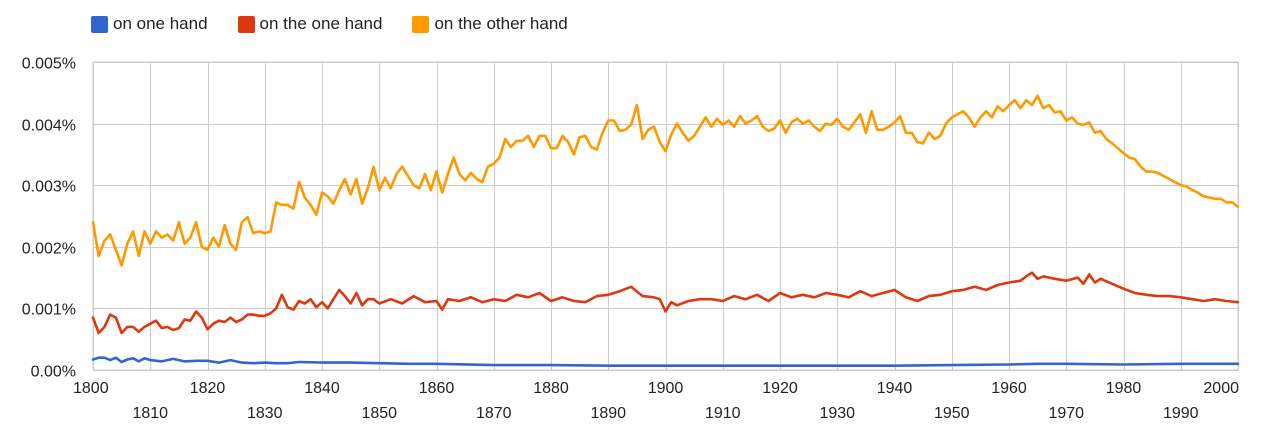 The image size is (1264, 434). I want to click on x-tick-label: 1890, so click(608, 413).